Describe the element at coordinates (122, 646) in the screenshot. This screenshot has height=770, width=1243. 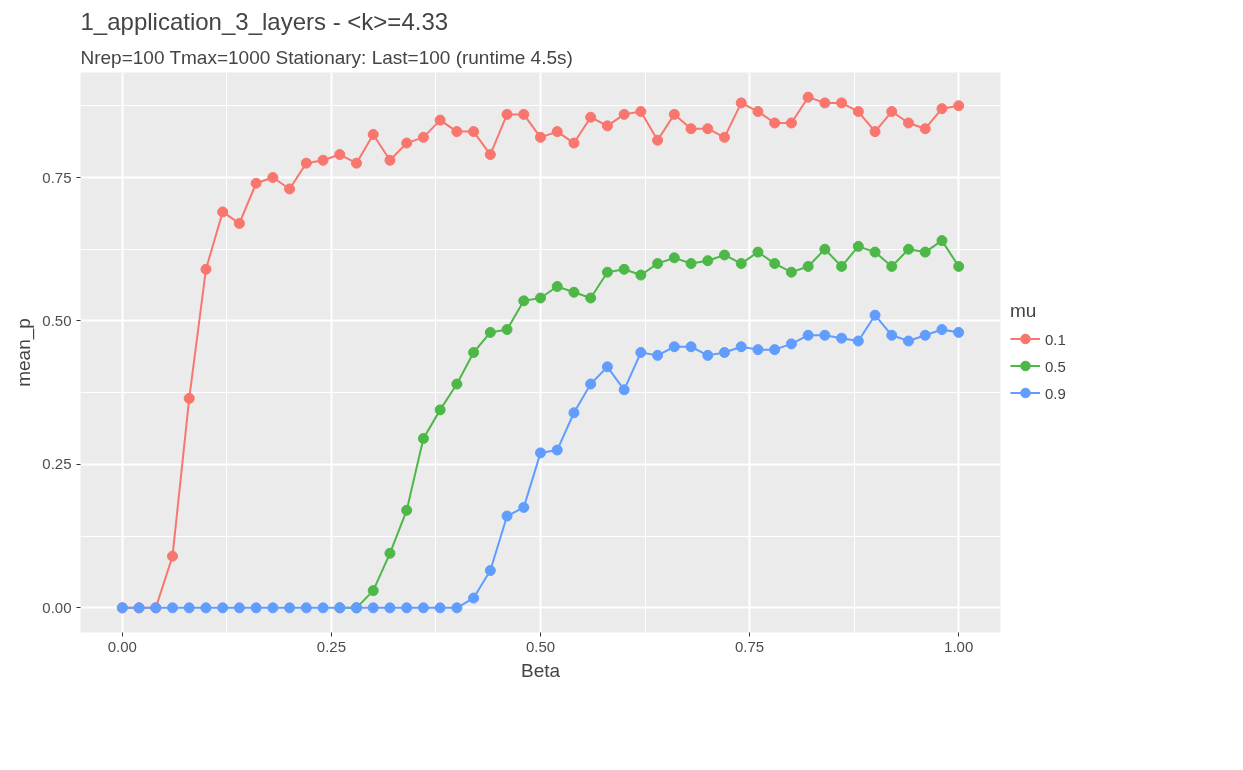
I see `x-tick-label: 0.00` at that location.